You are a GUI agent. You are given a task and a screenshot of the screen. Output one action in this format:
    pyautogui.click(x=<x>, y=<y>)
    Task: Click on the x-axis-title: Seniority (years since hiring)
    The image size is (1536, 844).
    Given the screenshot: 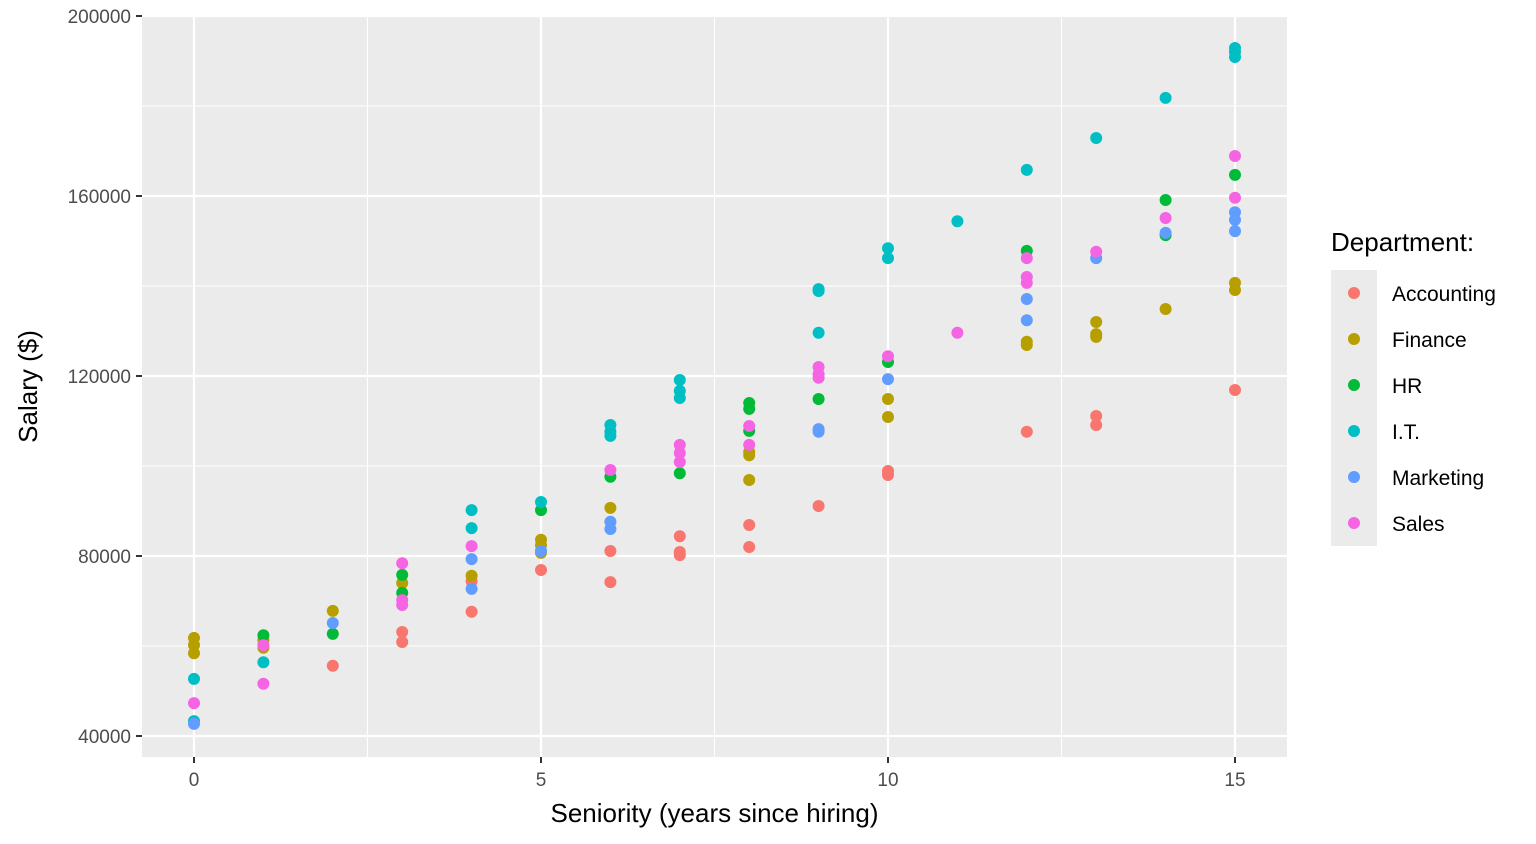 What is the action you would take?
    pyautogui.click(x=714, y=813)
    